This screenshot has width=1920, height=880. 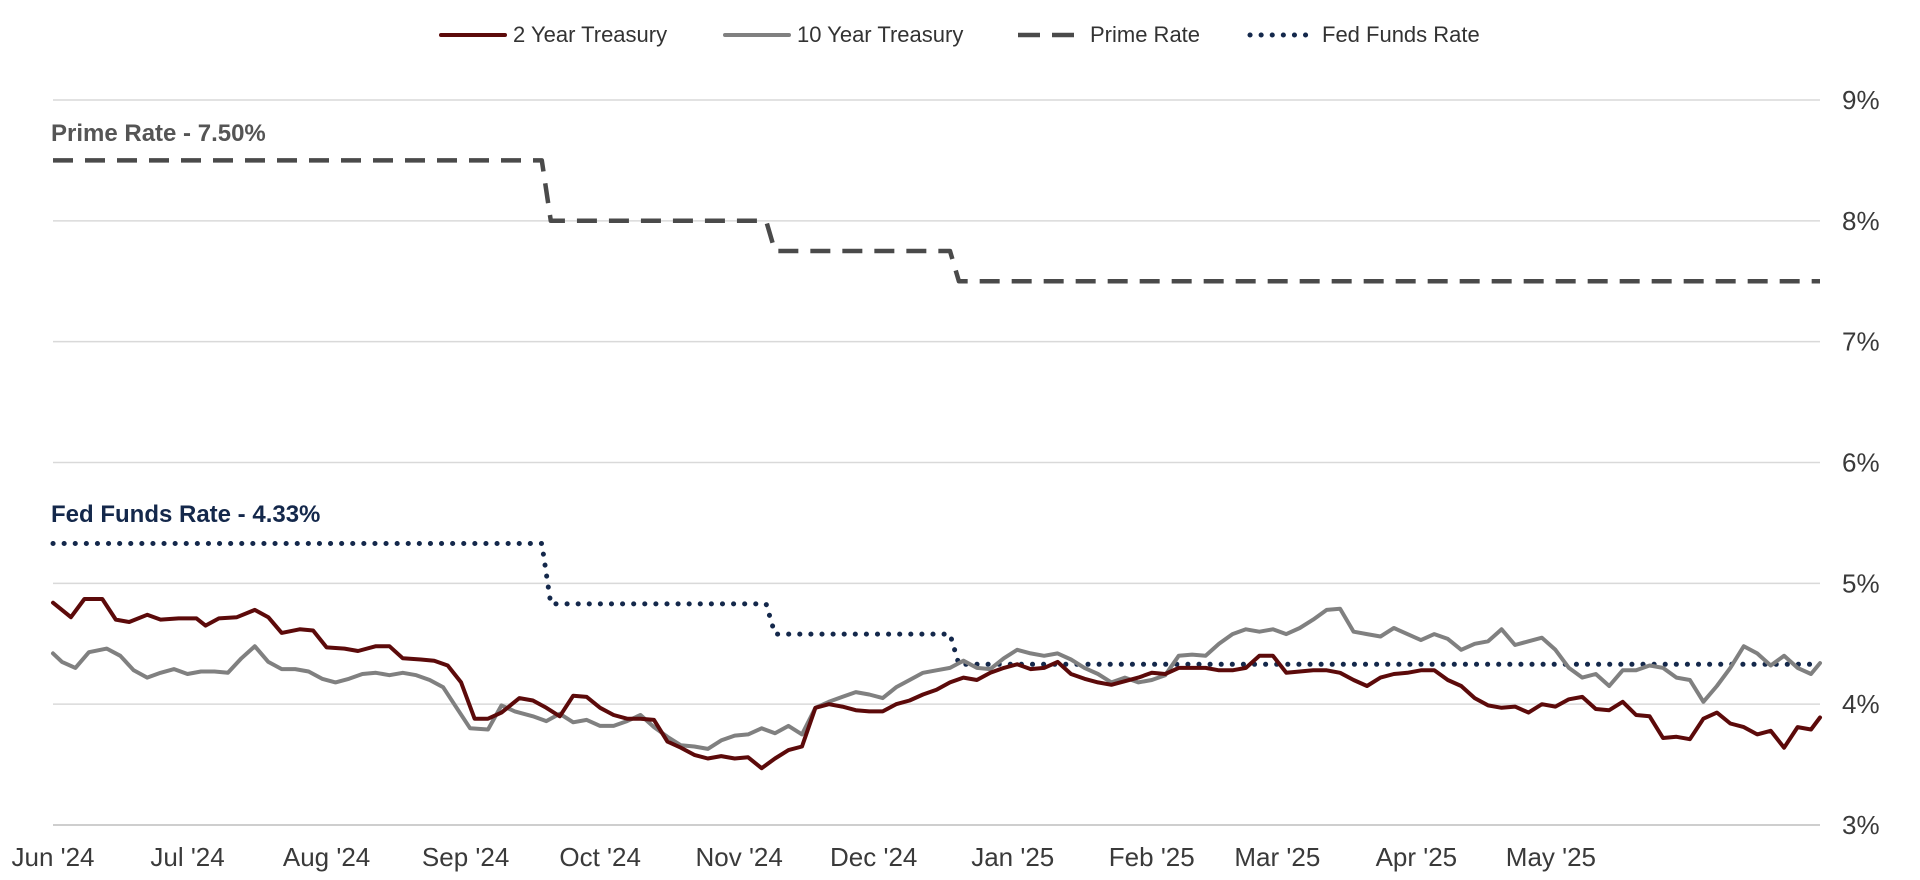 I want to click on series-line-prime-rate, so click(x=936, y=221).